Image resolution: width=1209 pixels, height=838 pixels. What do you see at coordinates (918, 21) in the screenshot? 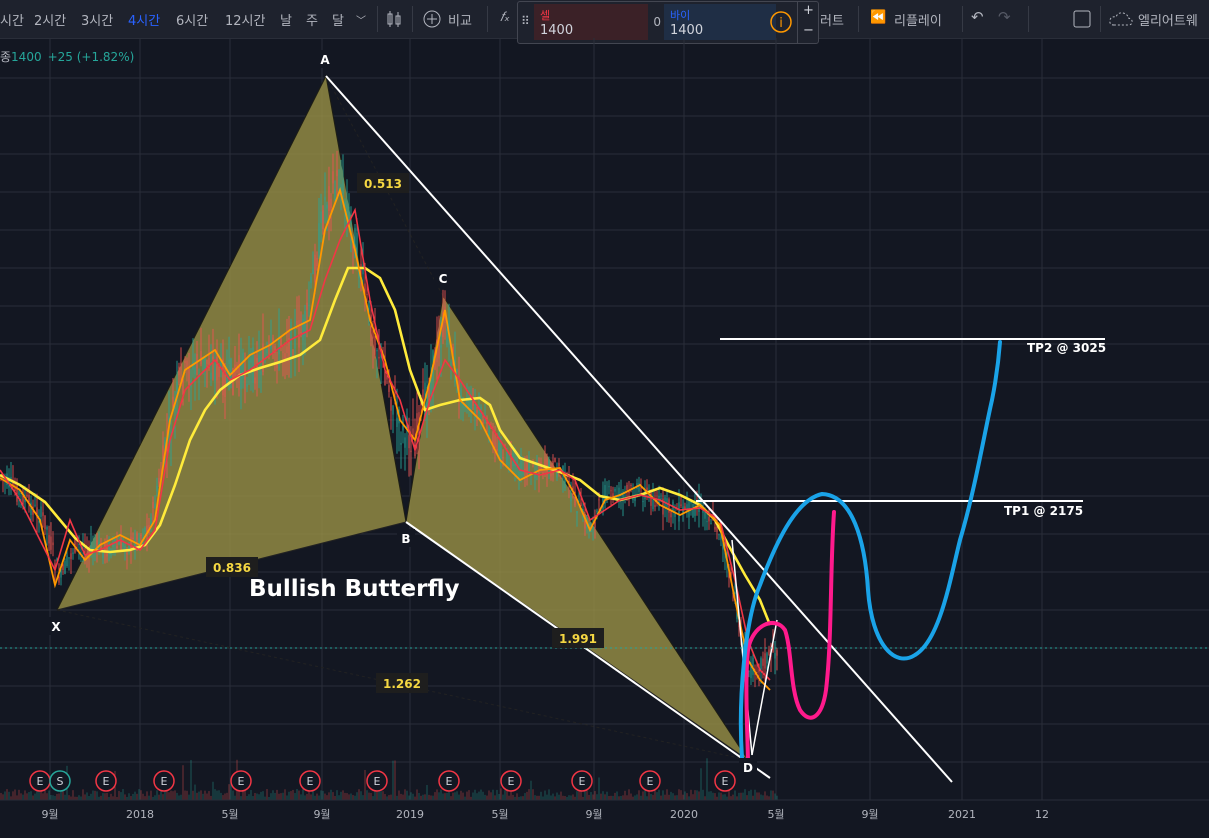
I see `replay-button: 리플레이` at bounding box center [918, 21].